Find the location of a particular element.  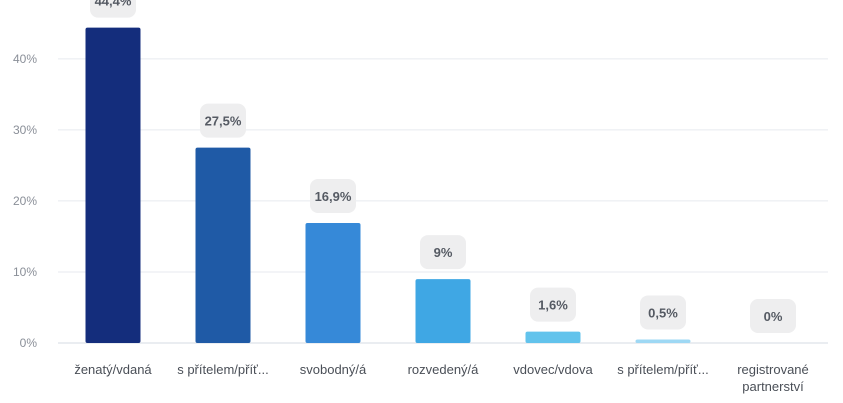

x-tick-label: vdovec/vdova is located at coordinates (553, 369).